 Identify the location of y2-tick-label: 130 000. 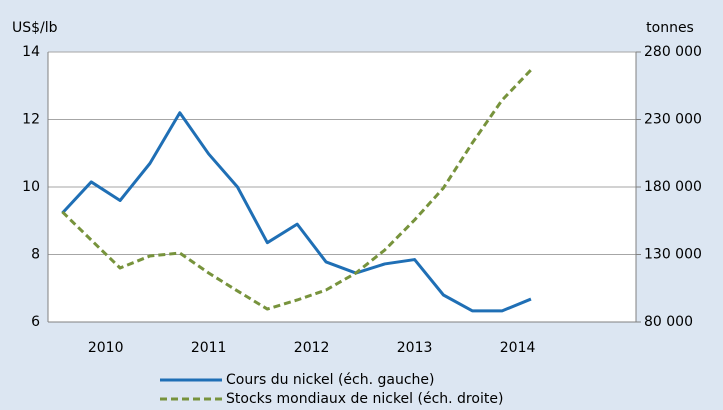
(673, 255).